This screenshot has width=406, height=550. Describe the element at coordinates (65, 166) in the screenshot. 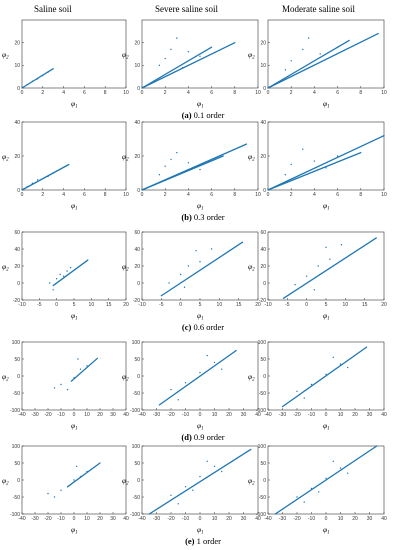

I see `chart-panel-1-0: 0 2 4 6 8 10 0 20 40 φ1 φ2` at that location.